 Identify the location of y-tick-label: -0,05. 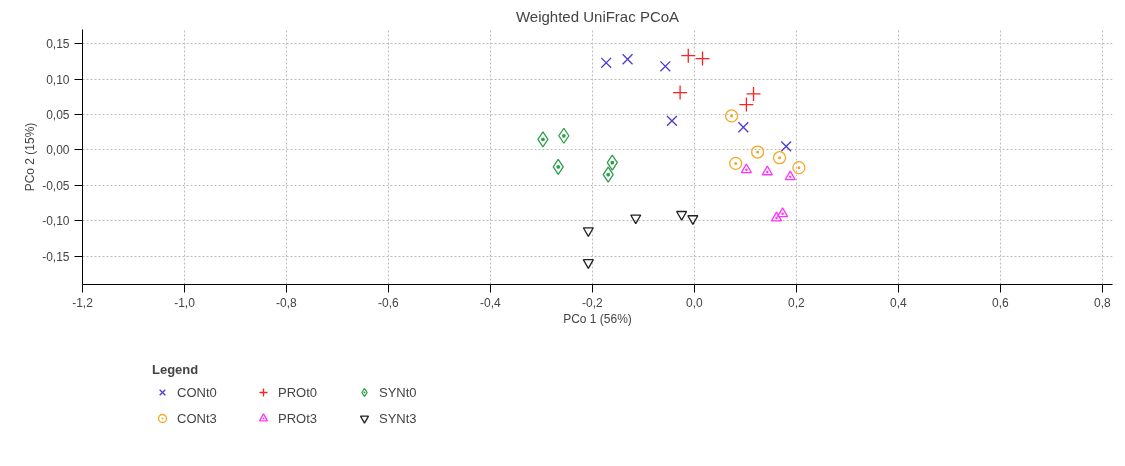
(56, 185).